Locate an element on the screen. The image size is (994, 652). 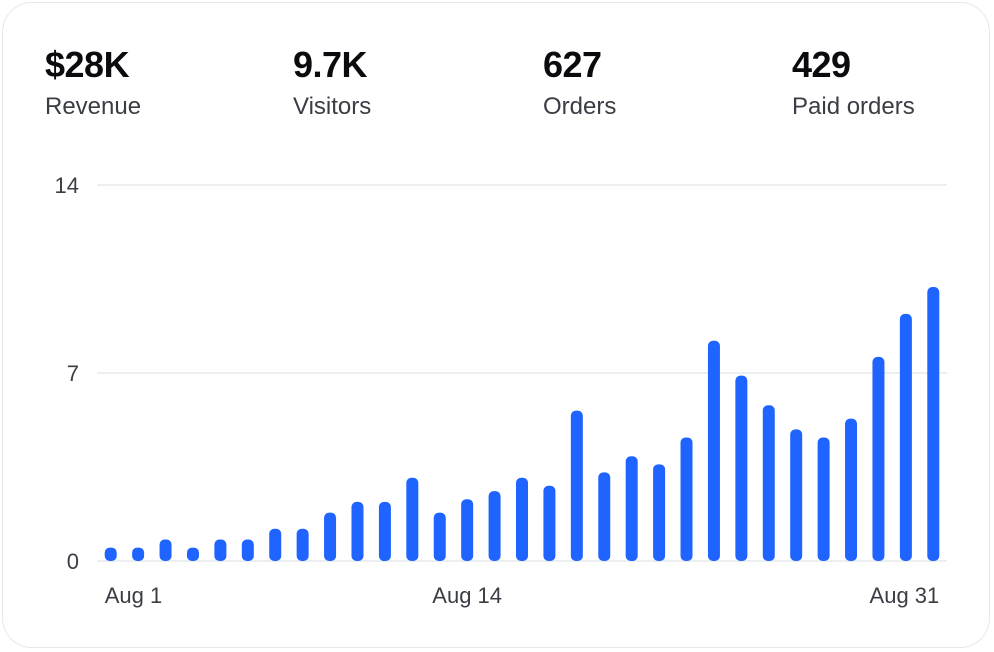
stat-paid-orders: 429 Paid orders is located at coordinates (853, 83).